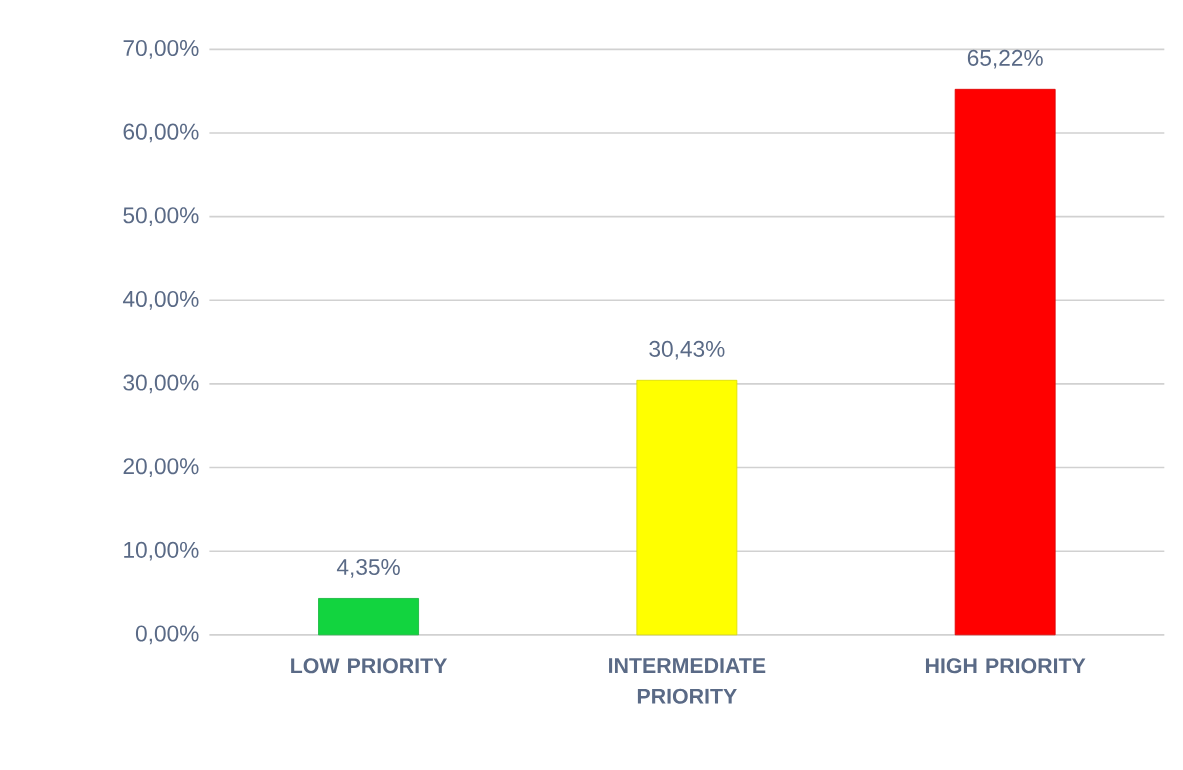 This screenshot has height=770, width=1183. Describe the element at coordinates (161, 217) in the screenshot. I see `y-tick-label: 50,00%` at that location.